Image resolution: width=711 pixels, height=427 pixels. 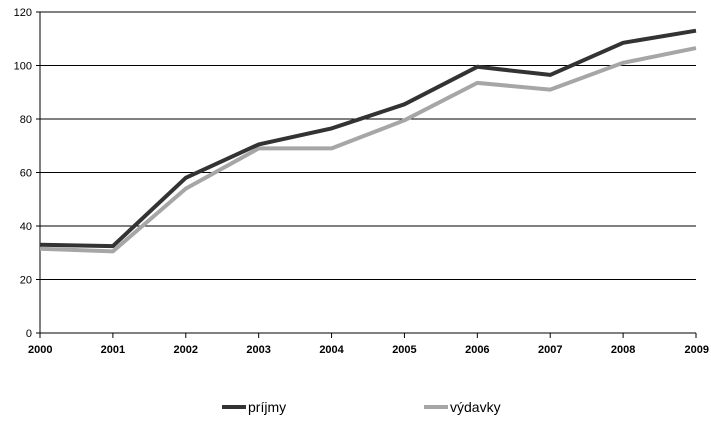 What do you see at coordinates (113, 350) in the screenshot?
I see `x-tick-label: 2001` at bounding box center [113, 350].